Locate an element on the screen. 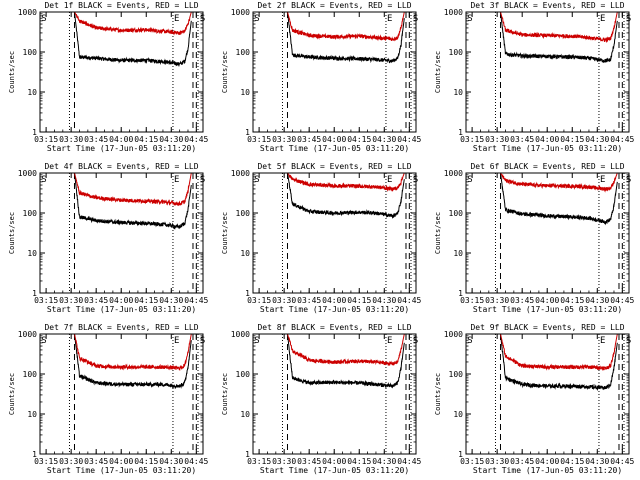 The height and width of the screenshot is (480, 640). panel-title: Det 4f BLACK = Events, RED = LLD is located at coordinates (121, 166).